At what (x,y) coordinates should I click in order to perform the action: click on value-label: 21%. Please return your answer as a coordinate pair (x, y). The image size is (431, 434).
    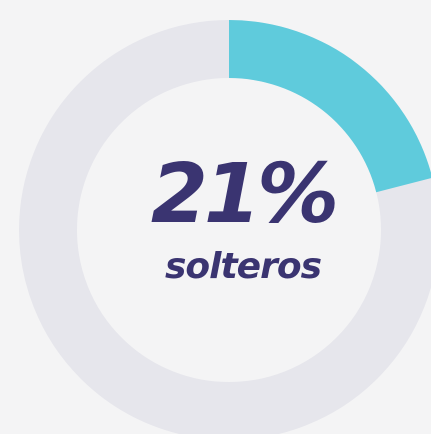
    Looking at the image, I should click on (243, 194).